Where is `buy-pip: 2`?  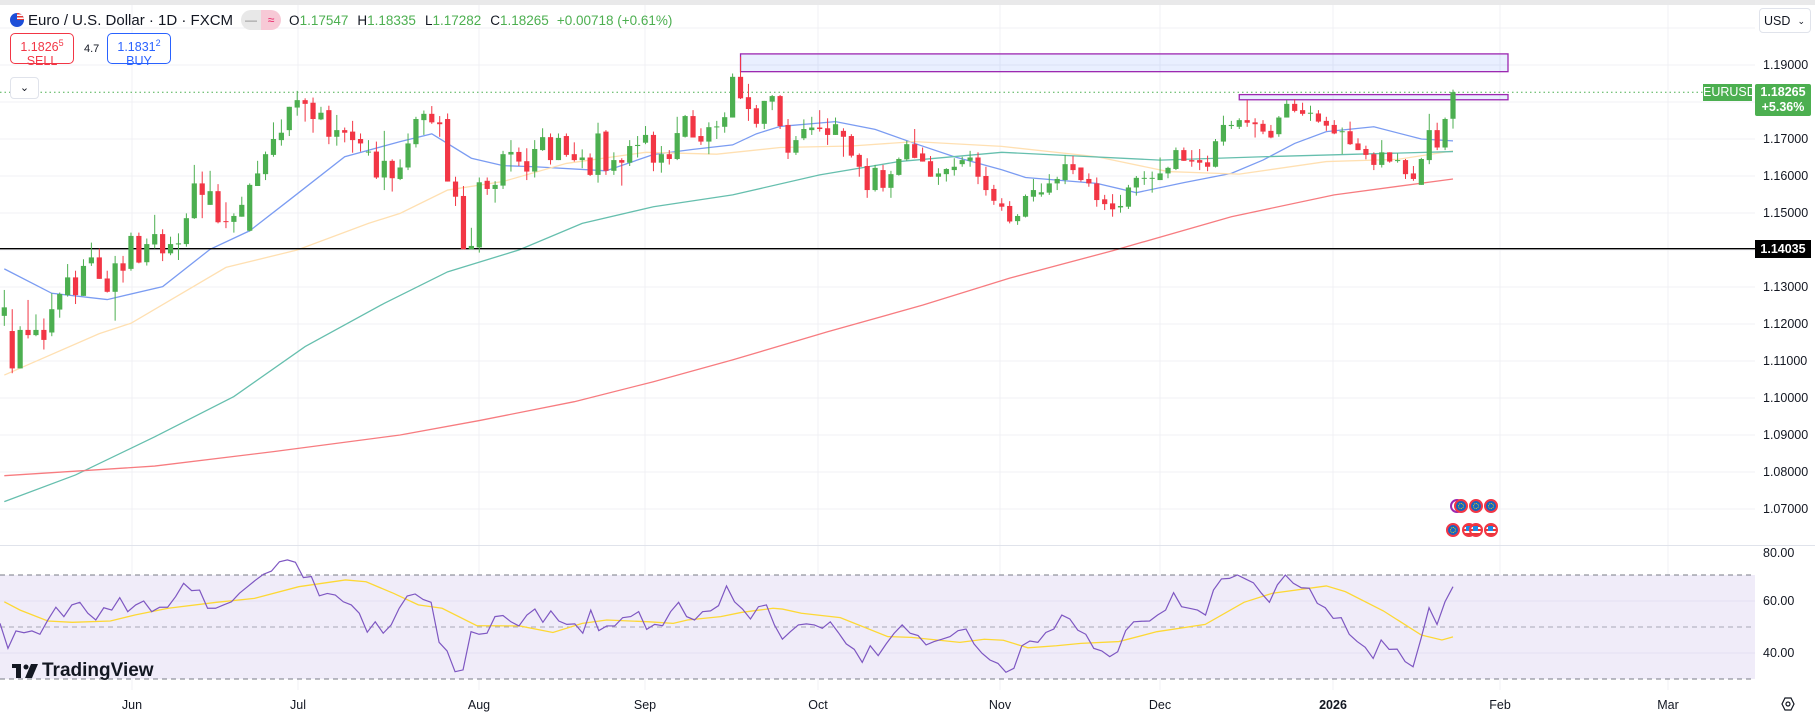
buy-pip: 2 is located at coordinates (158, 43).